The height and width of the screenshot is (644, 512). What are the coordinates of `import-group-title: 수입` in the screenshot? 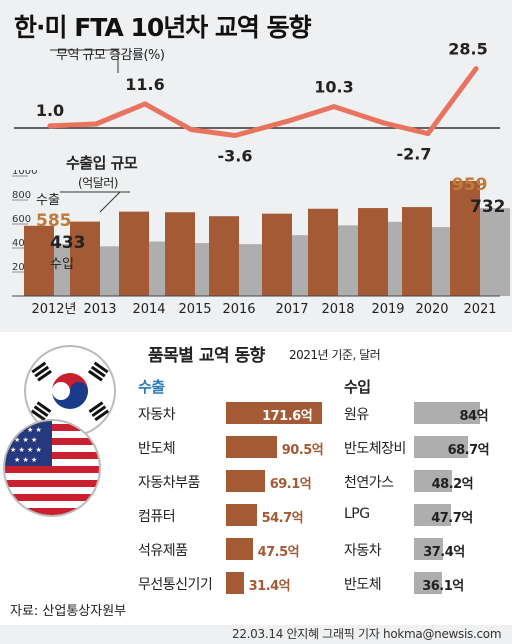 It's located at (357, 387).